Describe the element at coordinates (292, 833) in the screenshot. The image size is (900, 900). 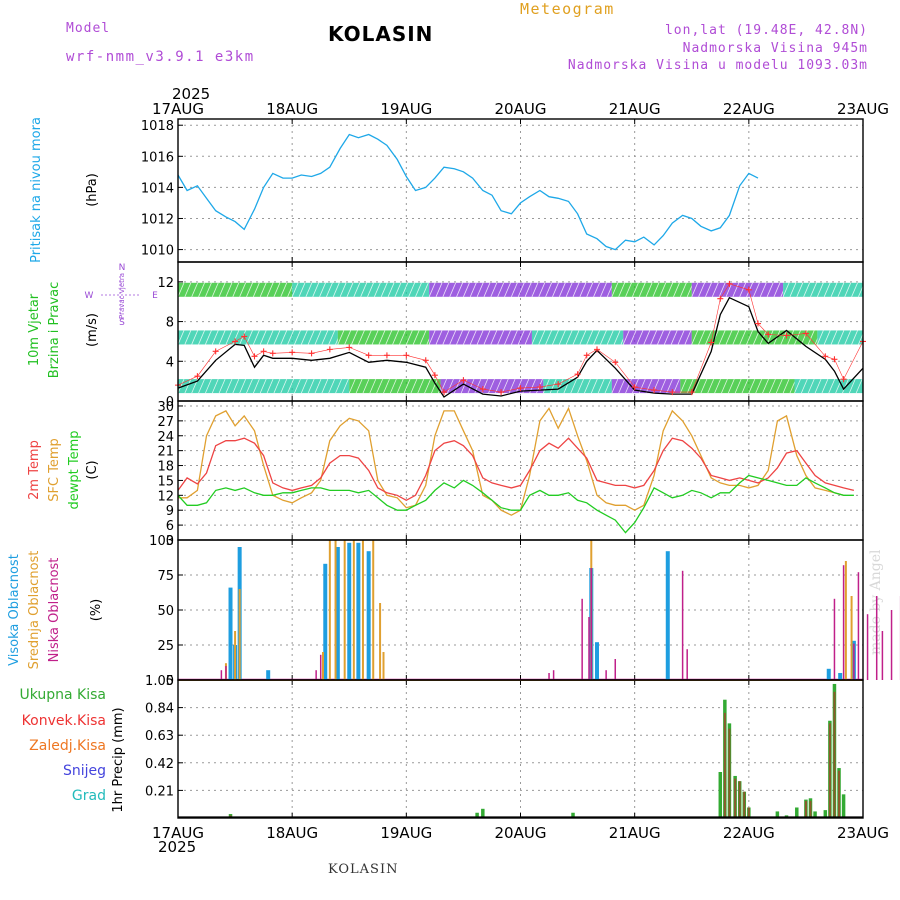
I see `x-tick-label-bottom: 18AUG` at that location.